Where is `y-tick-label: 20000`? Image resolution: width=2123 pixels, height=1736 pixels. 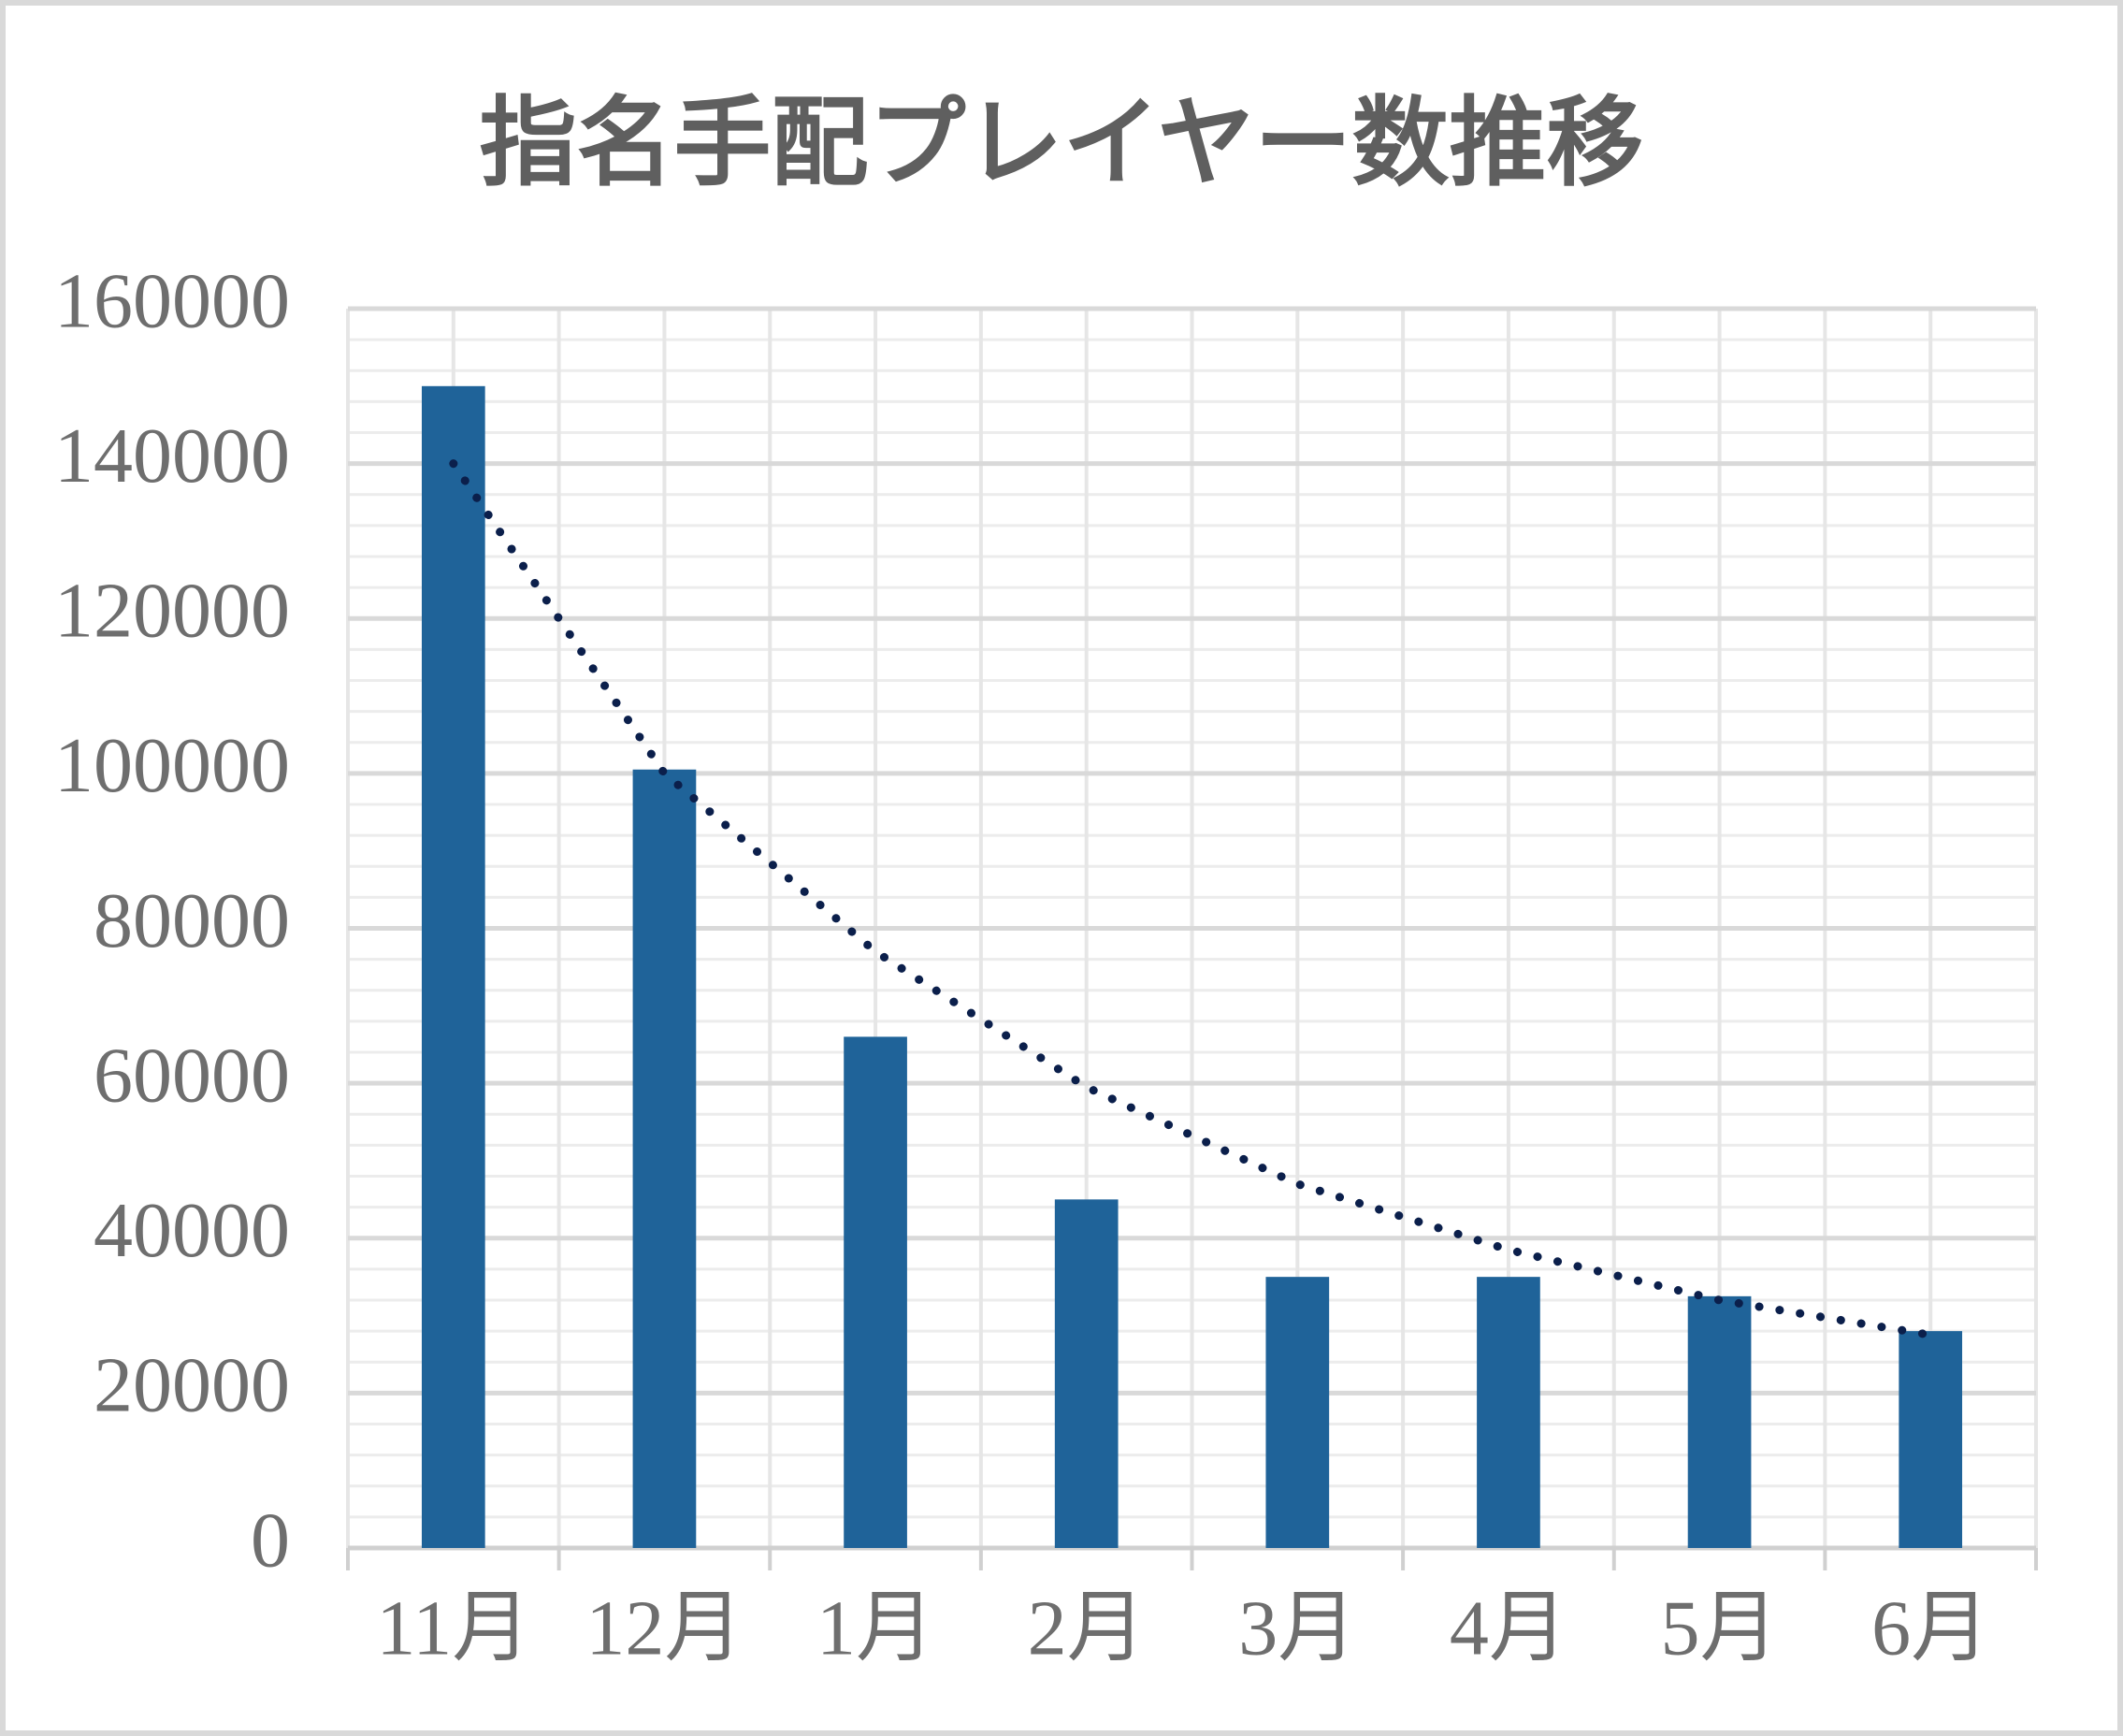 y-tick-label: 20000 is located at coordinates (192, 1385).